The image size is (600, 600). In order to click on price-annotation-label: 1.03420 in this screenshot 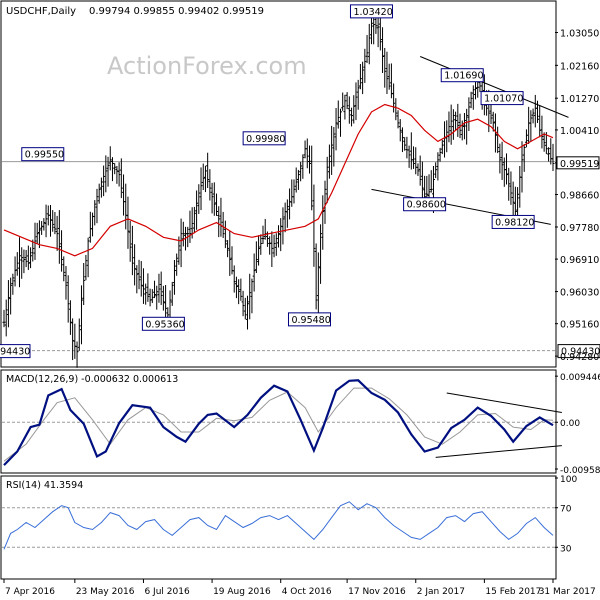, I will do `click(372, 12)`.